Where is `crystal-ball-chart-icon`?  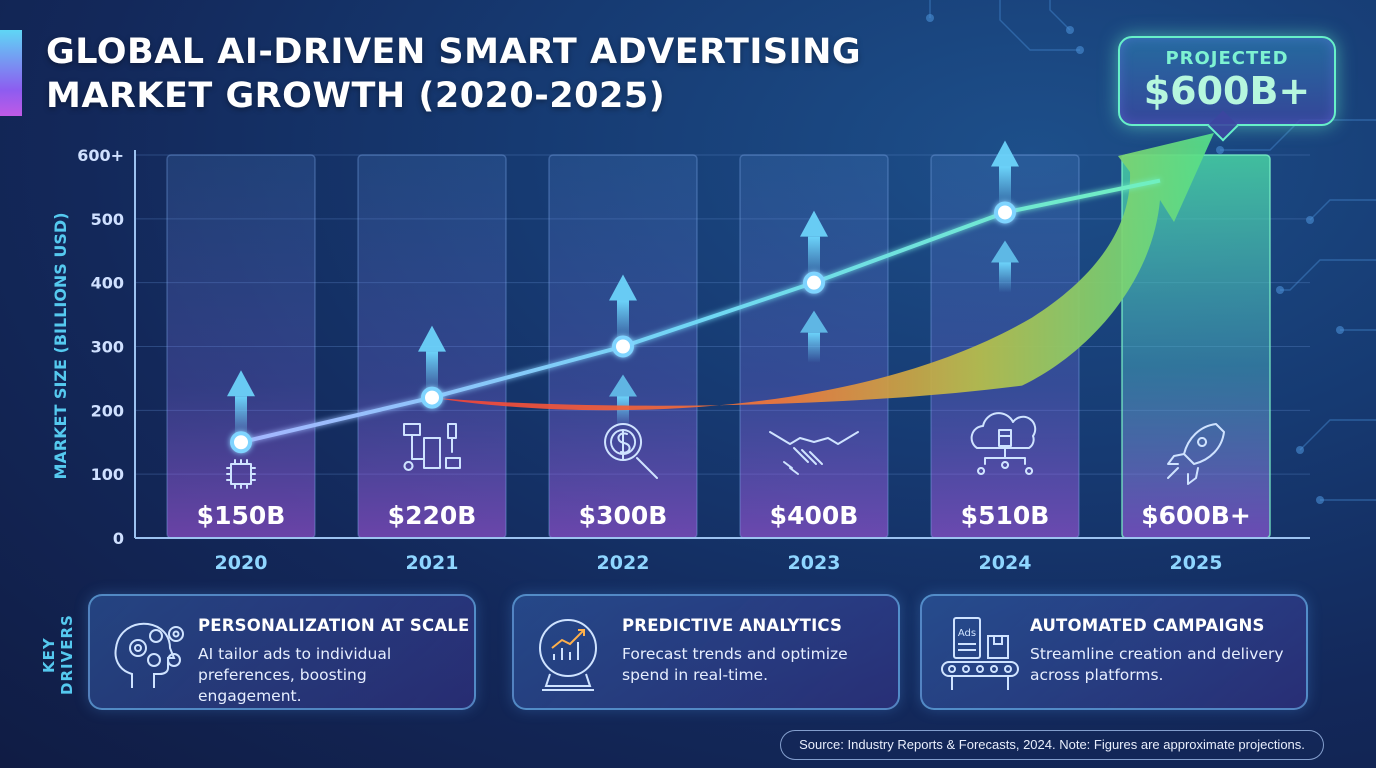
crystal-ball-chart-icon is located at coordinates (568, 655).